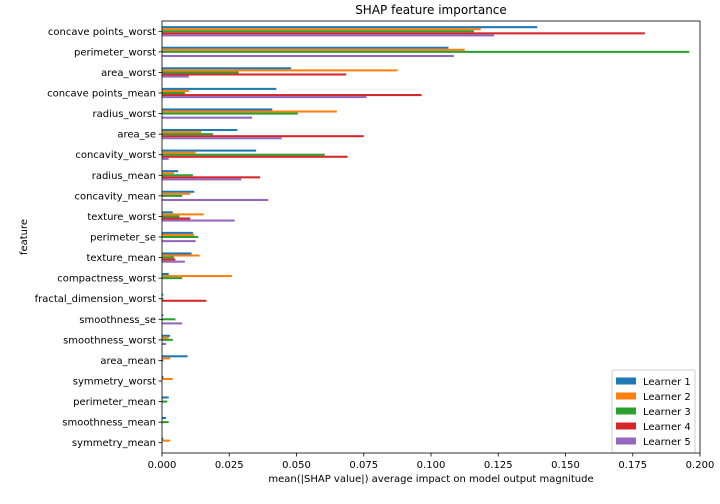 Image resolution: width=720 pixels, height=504 pixels. What do you see at coordinates (565, 465) in the screenshot?
I see `x-tick-label: 0.150` at bounding box center [565, 465].